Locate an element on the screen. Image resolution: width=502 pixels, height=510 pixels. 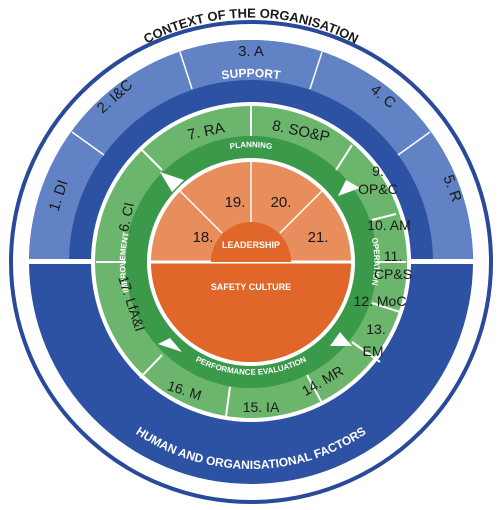
support-title: SUPPORT is located at coordinates (252, 74).